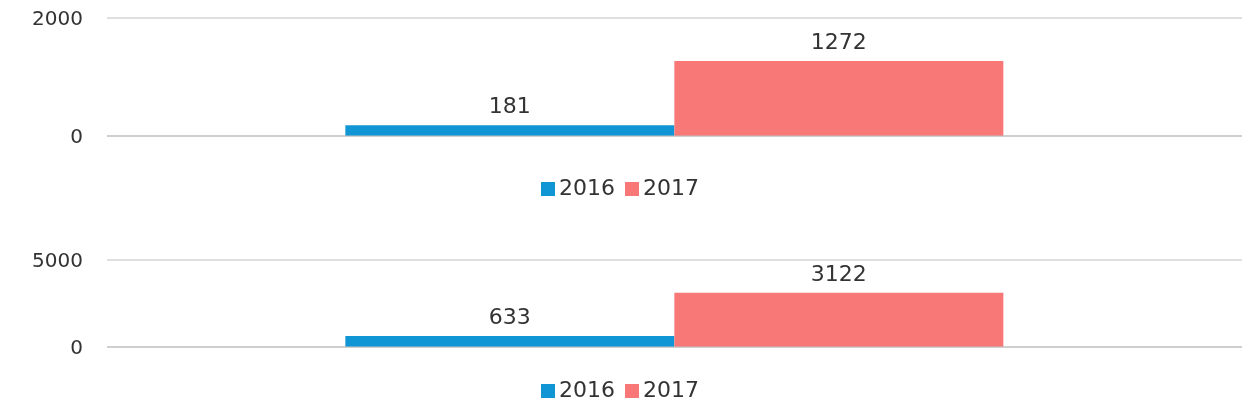  What do you see at coordinates (57, 18) in the screenshot?
I see `y-tick-label: 2000` at bounding box center [57, 18].